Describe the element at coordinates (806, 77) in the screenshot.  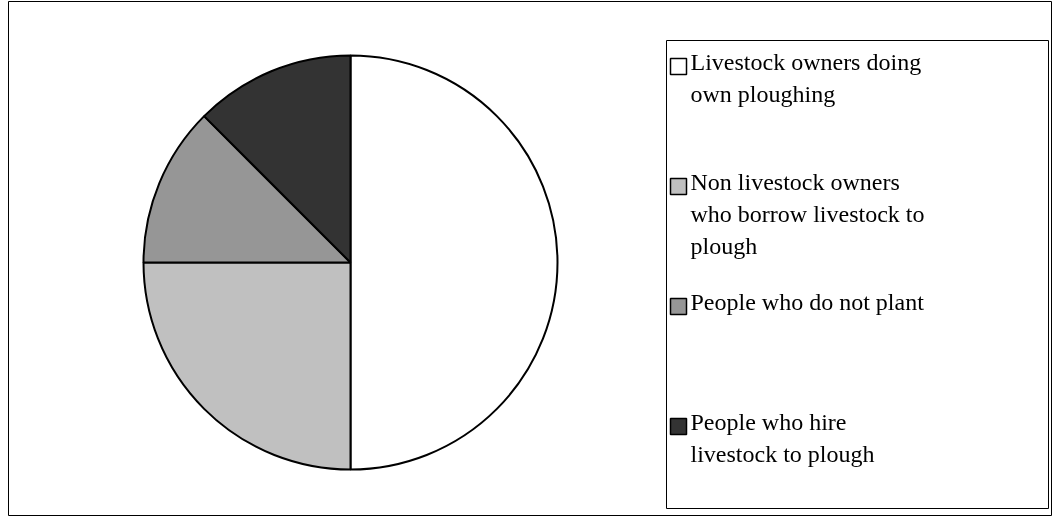
I see `legend-label: Livestock owners doing own ploughing` at that location.